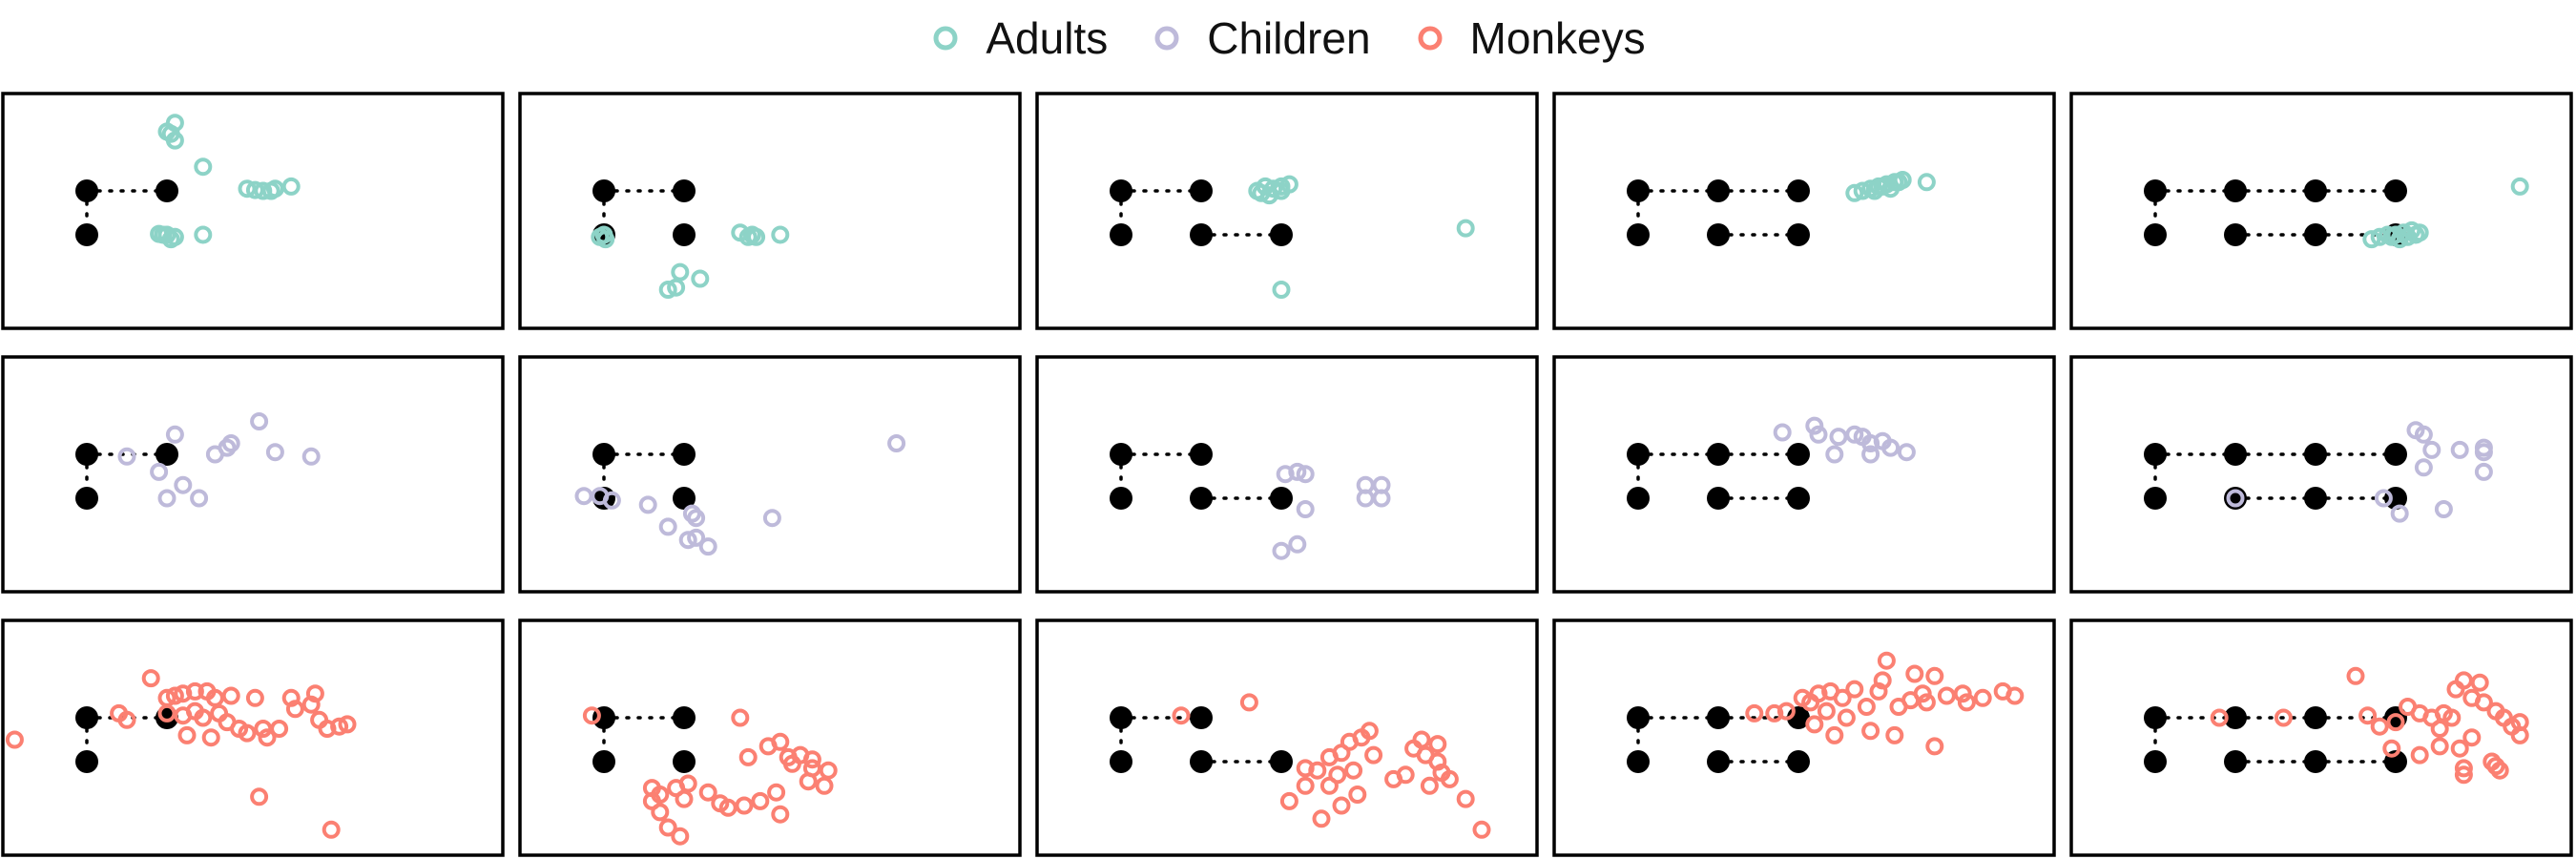 This screenshot has height=859, width=2576. What do you see at coordinates (1289, 38) in the screenshot?
I see `legend-label-children: Children` at bounding box center [1289, 38].